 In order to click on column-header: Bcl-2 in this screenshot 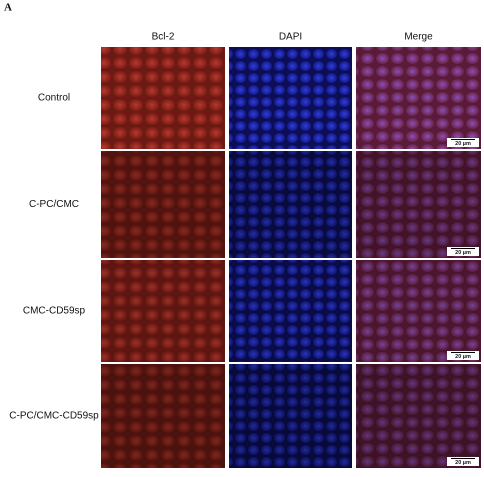, I will do `click(163, 37)`.